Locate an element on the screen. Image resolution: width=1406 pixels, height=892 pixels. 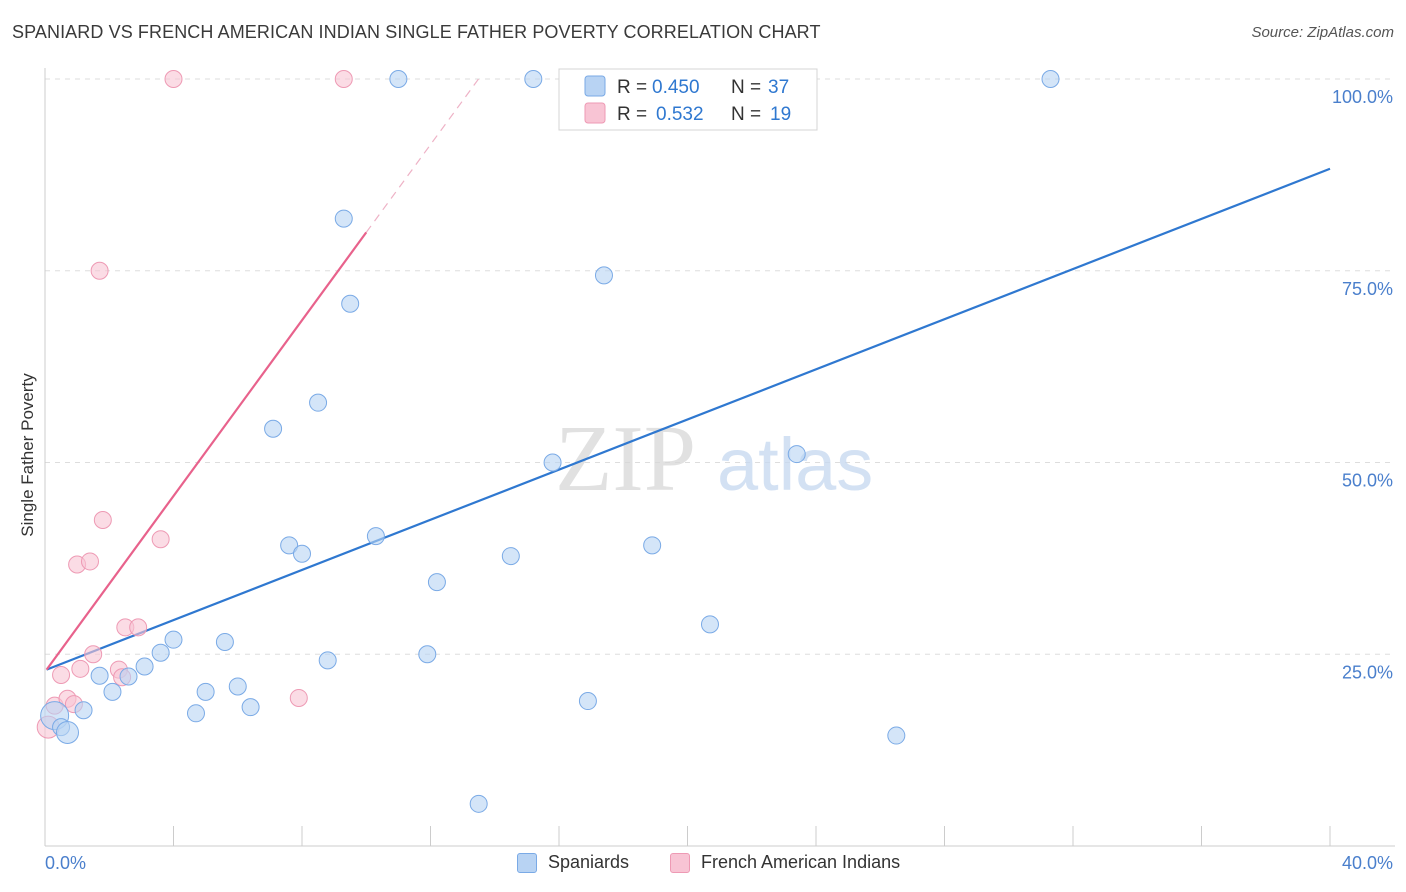
stats-r-value-spaniards: 0.450 is located at coordinates (676, 87).